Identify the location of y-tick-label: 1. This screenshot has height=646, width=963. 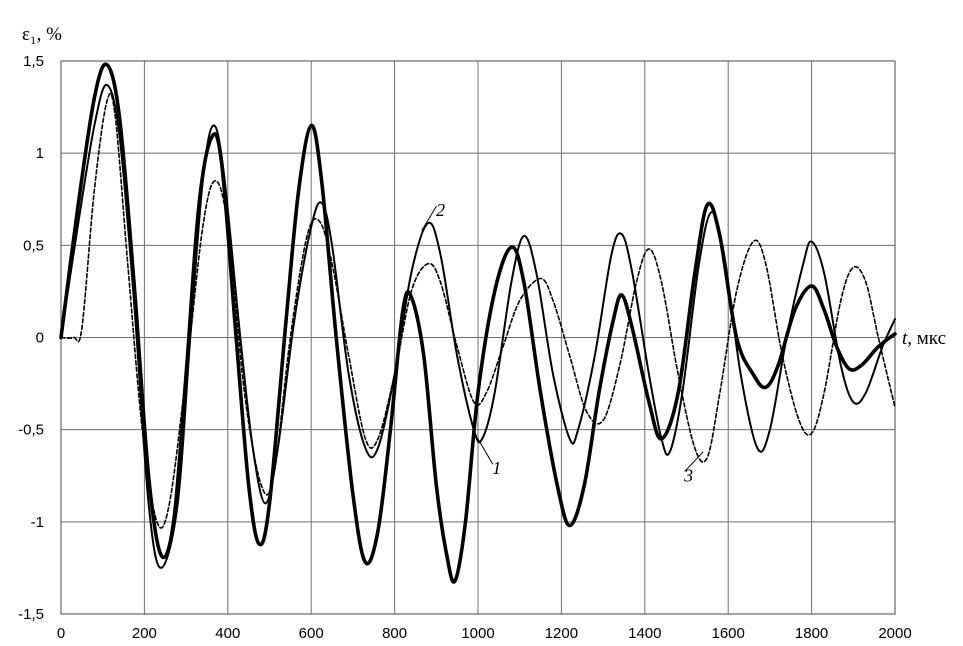
(40, 153).